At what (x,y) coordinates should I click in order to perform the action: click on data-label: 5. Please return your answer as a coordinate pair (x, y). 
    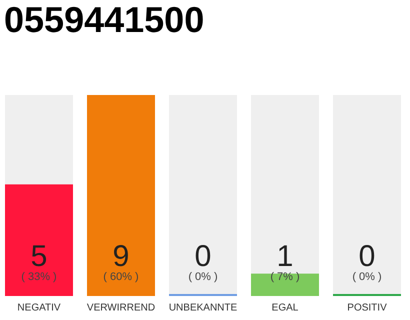
    Looking at the image, I should click on (39, 256).